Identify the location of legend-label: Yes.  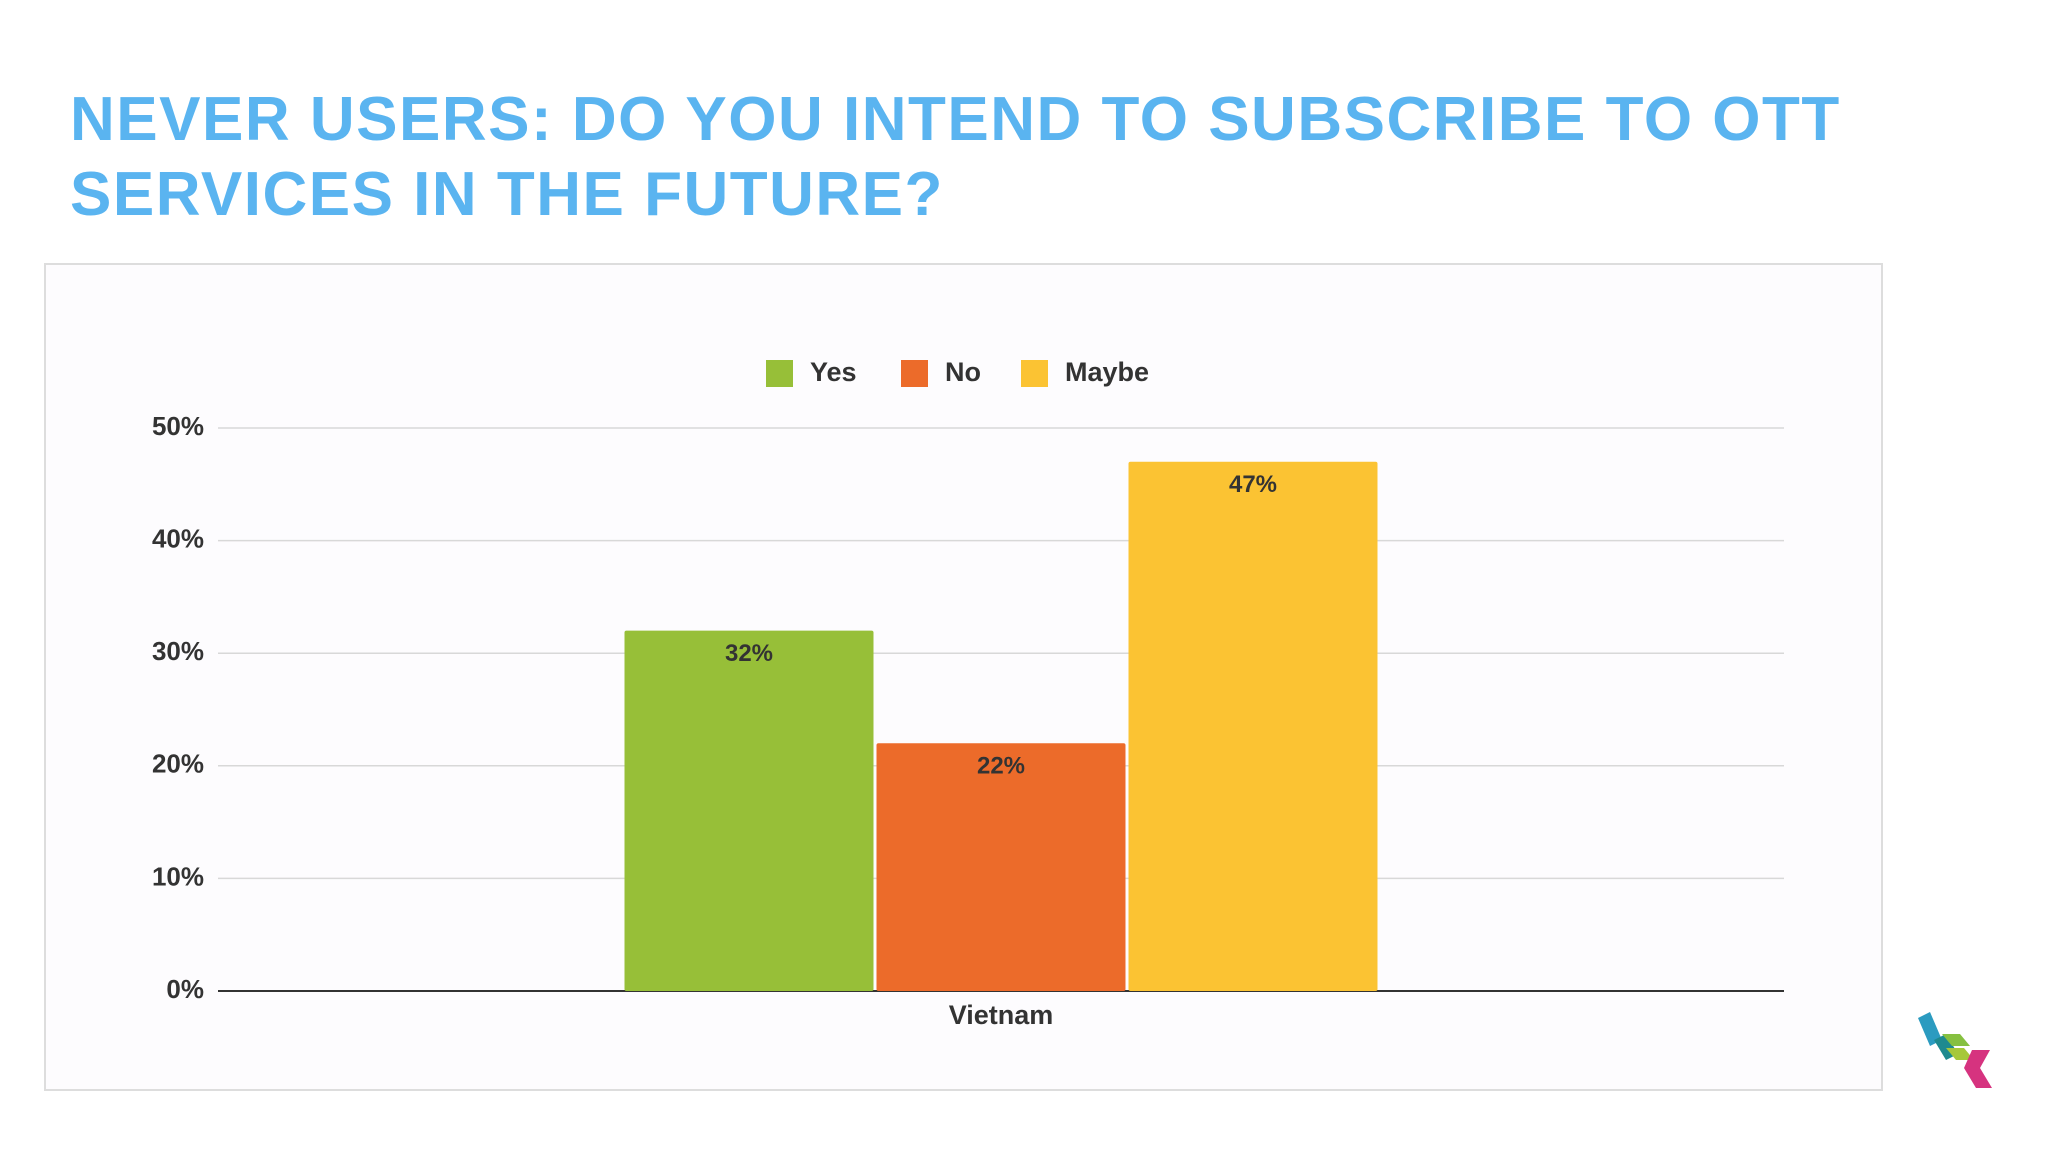
(833, 372).